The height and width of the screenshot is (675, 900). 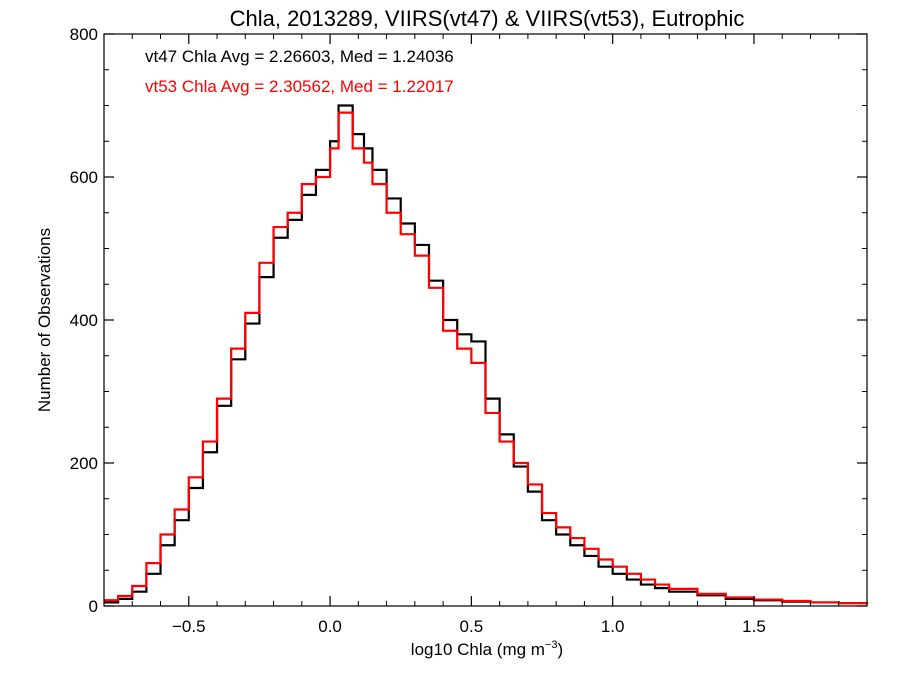 I want to click on y-tick-label: 600, so click(x=84, y=177).